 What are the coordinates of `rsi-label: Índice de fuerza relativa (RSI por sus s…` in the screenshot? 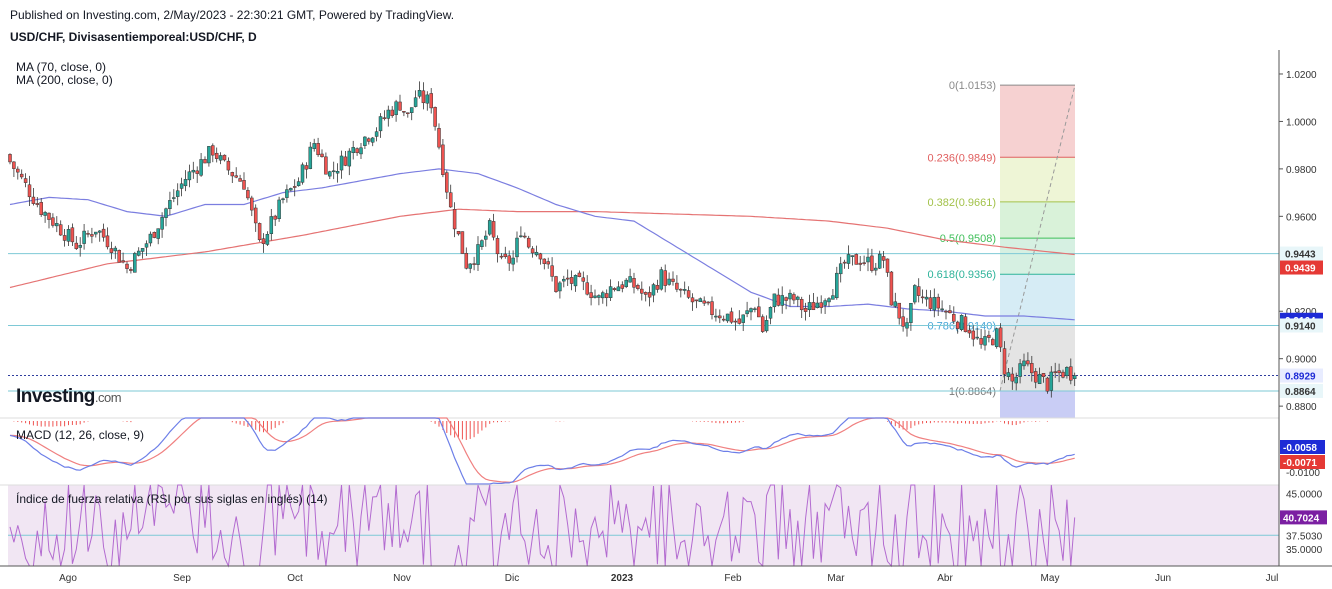 It's located at (172, 499).